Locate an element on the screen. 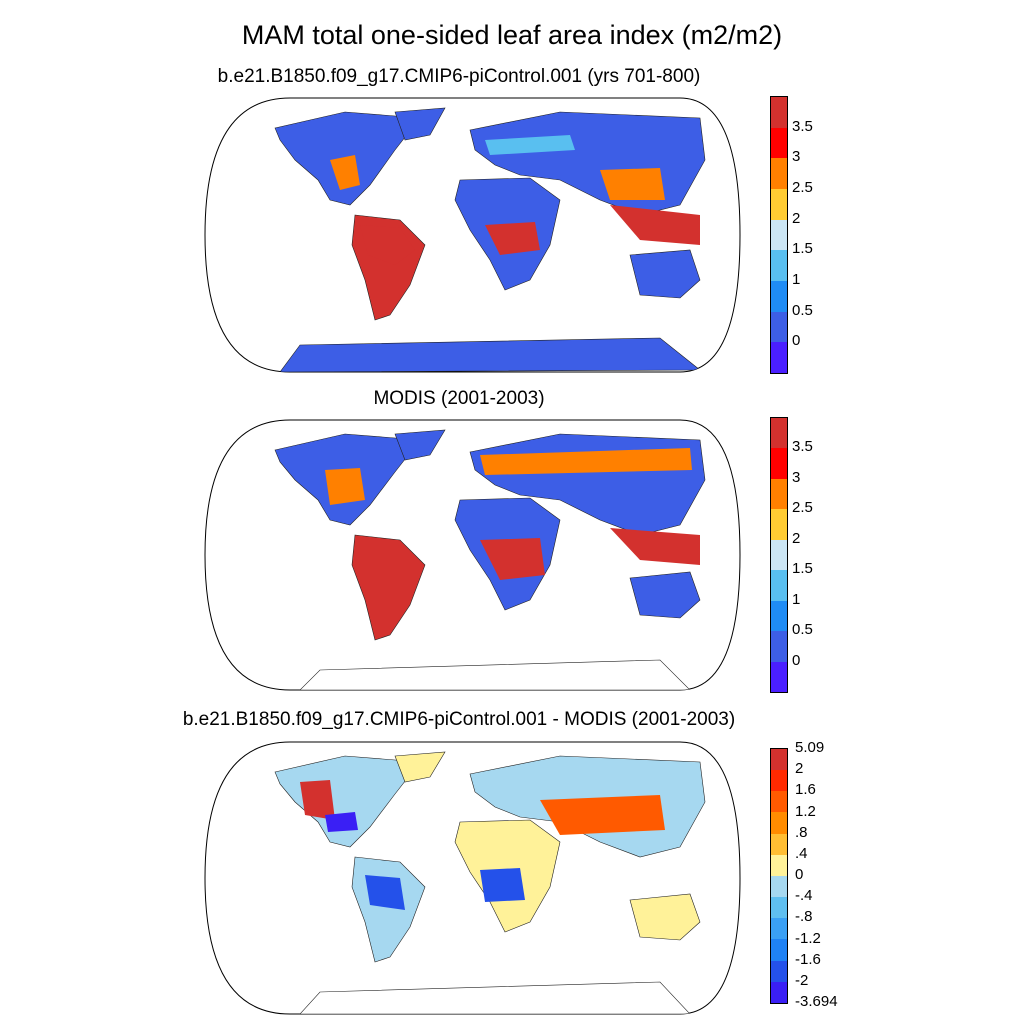  east-asia is located at coordinates (632, 184).